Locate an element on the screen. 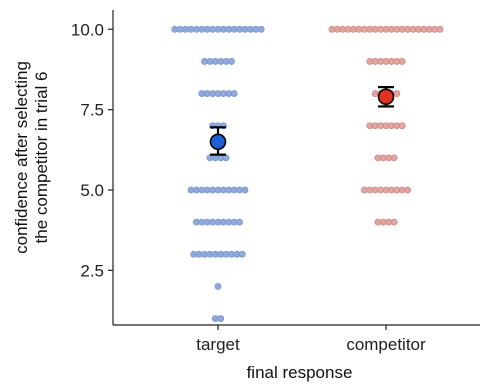 This screenshot has height=387, width=489. x-axis-title: final response is located at coordinates (300, 372).